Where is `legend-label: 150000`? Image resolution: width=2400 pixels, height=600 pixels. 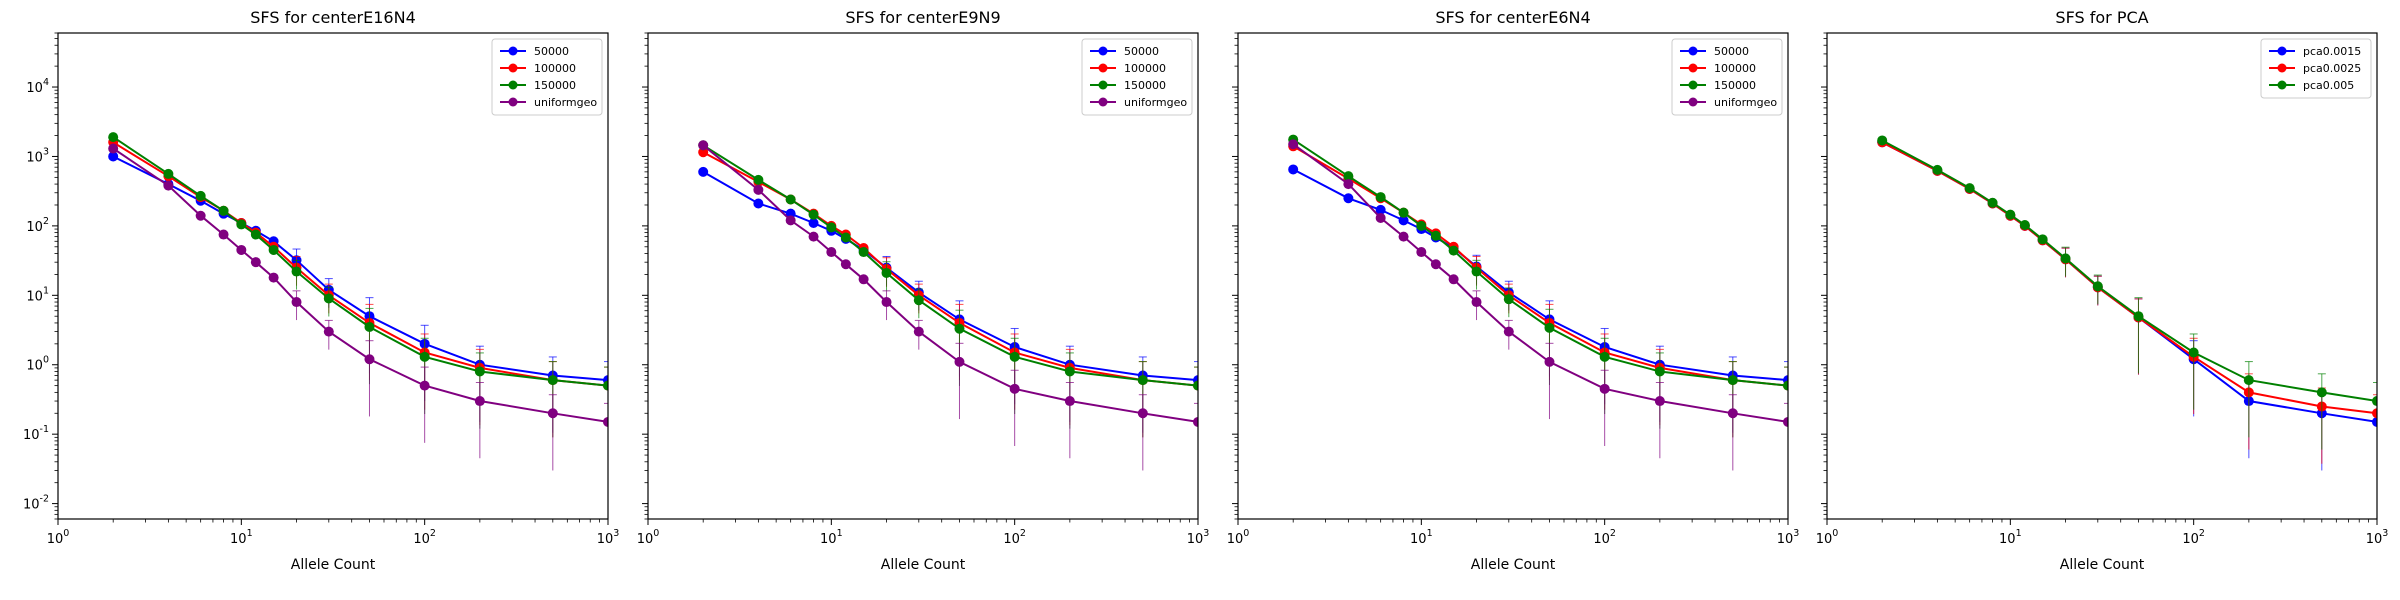
legend-label: 150000 is located at coordinates (1145, 85).